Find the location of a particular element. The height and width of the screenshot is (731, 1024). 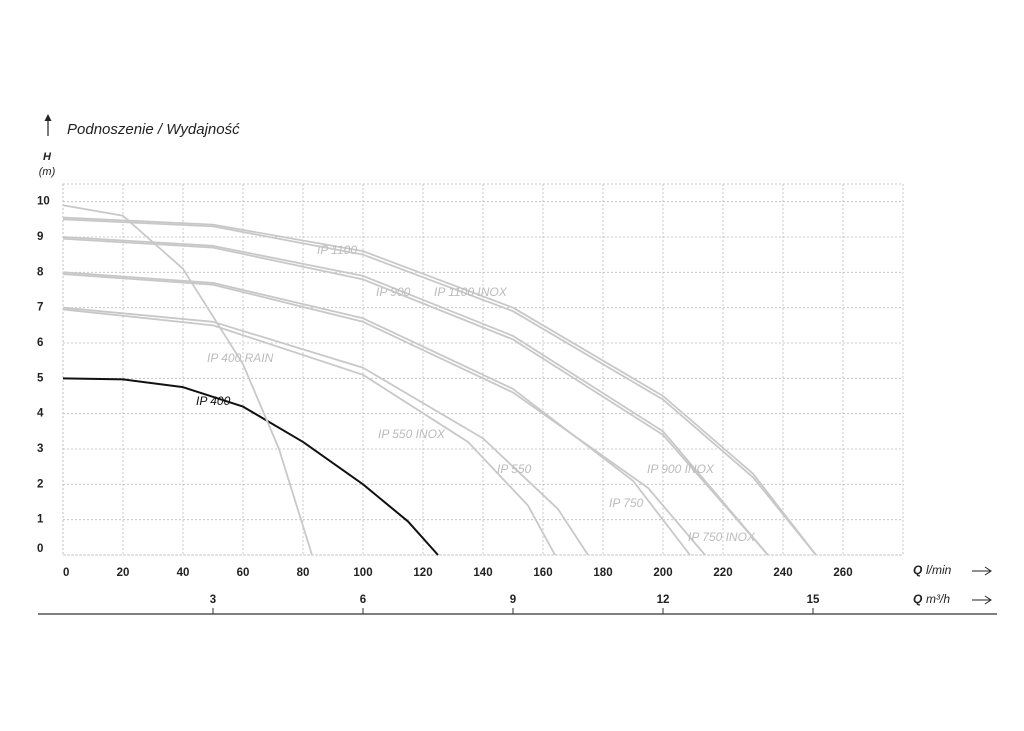

x-axis-arrow is located at coordinates (982, 571).